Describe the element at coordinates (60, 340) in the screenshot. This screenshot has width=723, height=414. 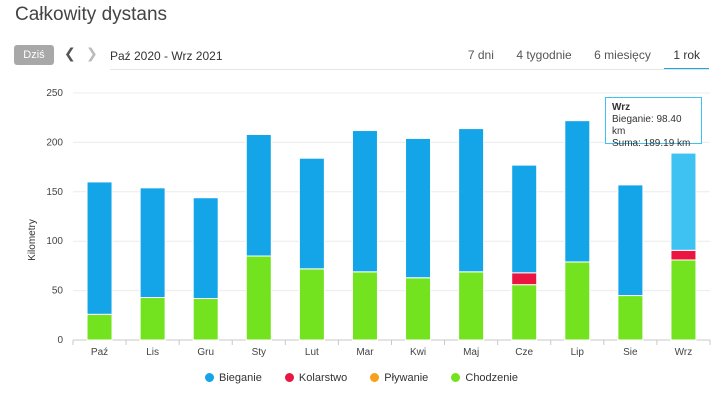
I see `y-tick-label: 0` at that location.